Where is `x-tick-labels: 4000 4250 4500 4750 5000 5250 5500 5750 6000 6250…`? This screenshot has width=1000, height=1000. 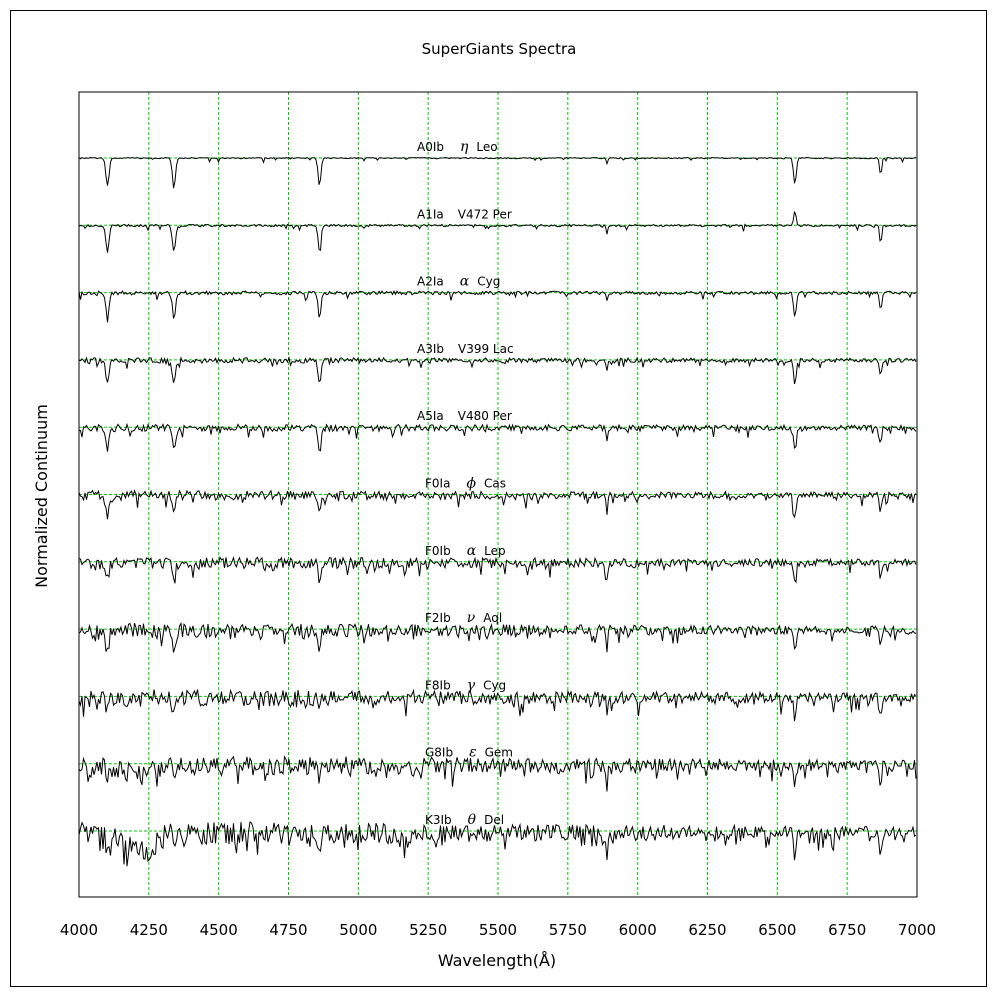 x-tick-labels: 4000 4250 4500 4750 5000 5250 5500 5750 6000 6250… is located at coordinates (498, 930).